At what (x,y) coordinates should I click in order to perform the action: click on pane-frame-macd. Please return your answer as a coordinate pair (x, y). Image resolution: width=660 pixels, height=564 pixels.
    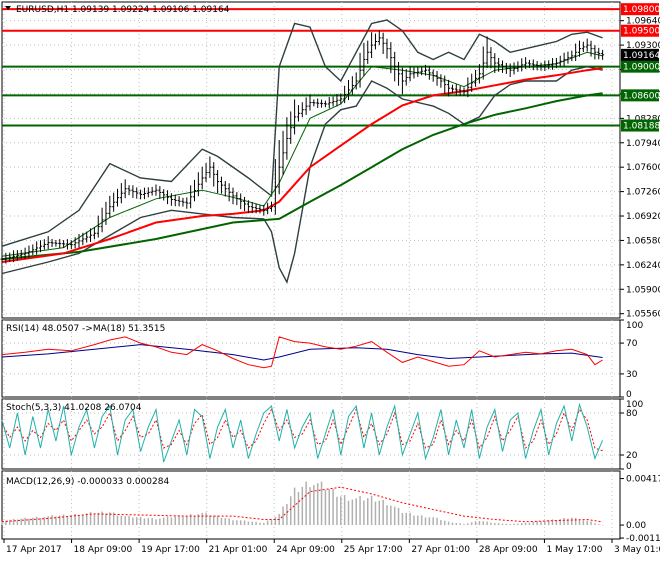
    Looking at the image, I should click on (311, 505).